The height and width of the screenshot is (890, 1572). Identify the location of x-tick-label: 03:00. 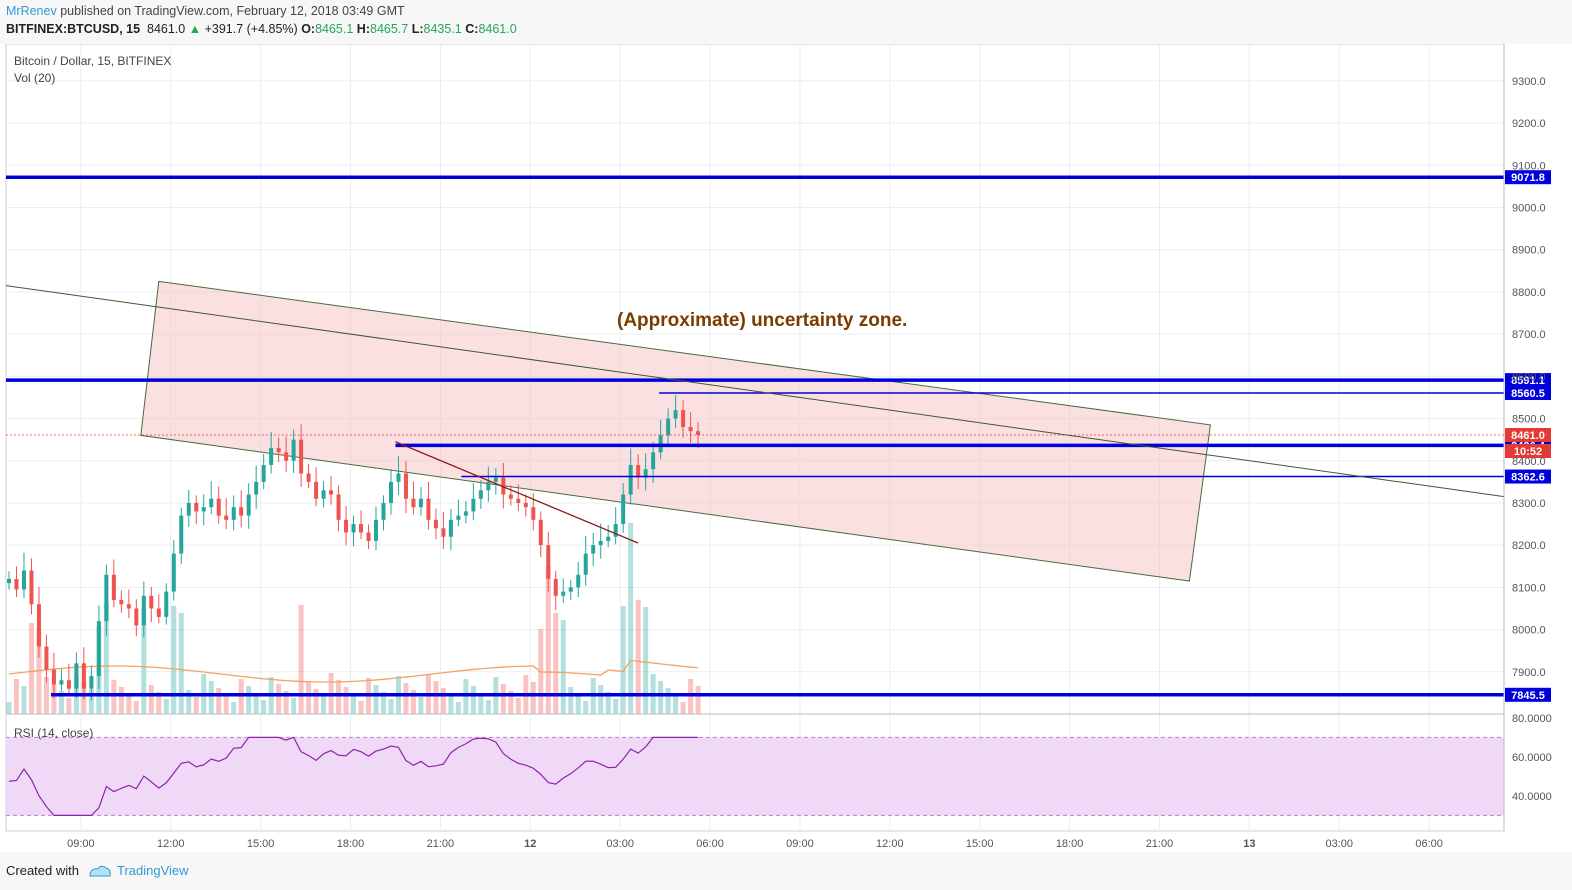
(620, 844).